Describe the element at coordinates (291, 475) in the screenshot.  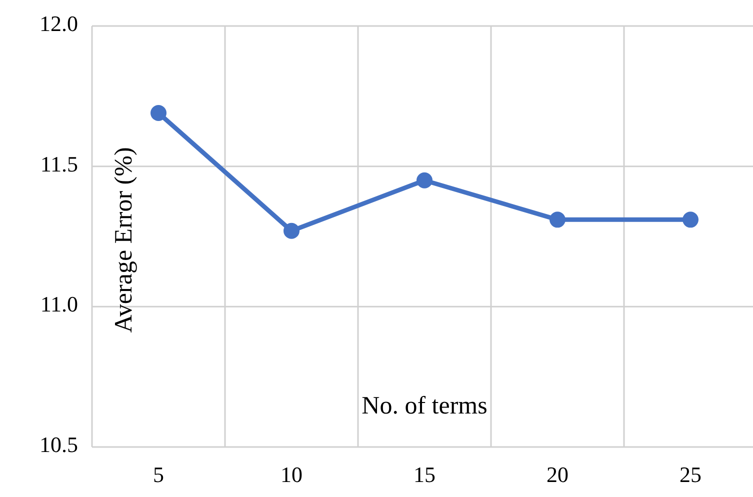
I see `x-tick-label: 10` at that location.